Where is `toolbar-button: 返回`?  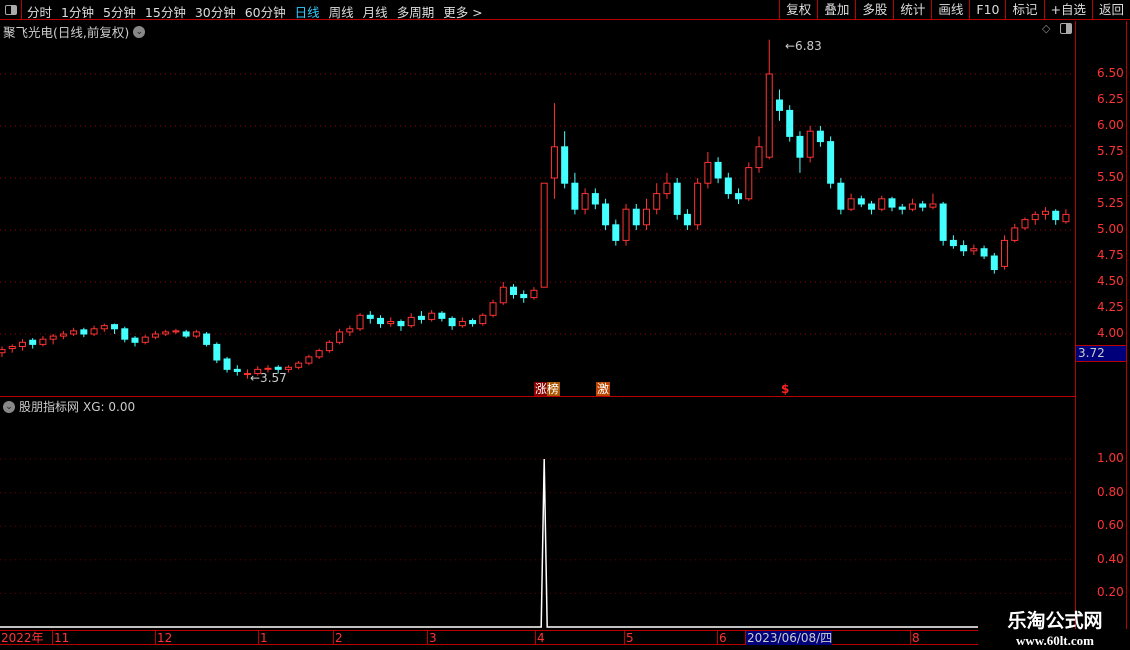
toolbar-button: 返回 is located at coordinates (1110, 10).